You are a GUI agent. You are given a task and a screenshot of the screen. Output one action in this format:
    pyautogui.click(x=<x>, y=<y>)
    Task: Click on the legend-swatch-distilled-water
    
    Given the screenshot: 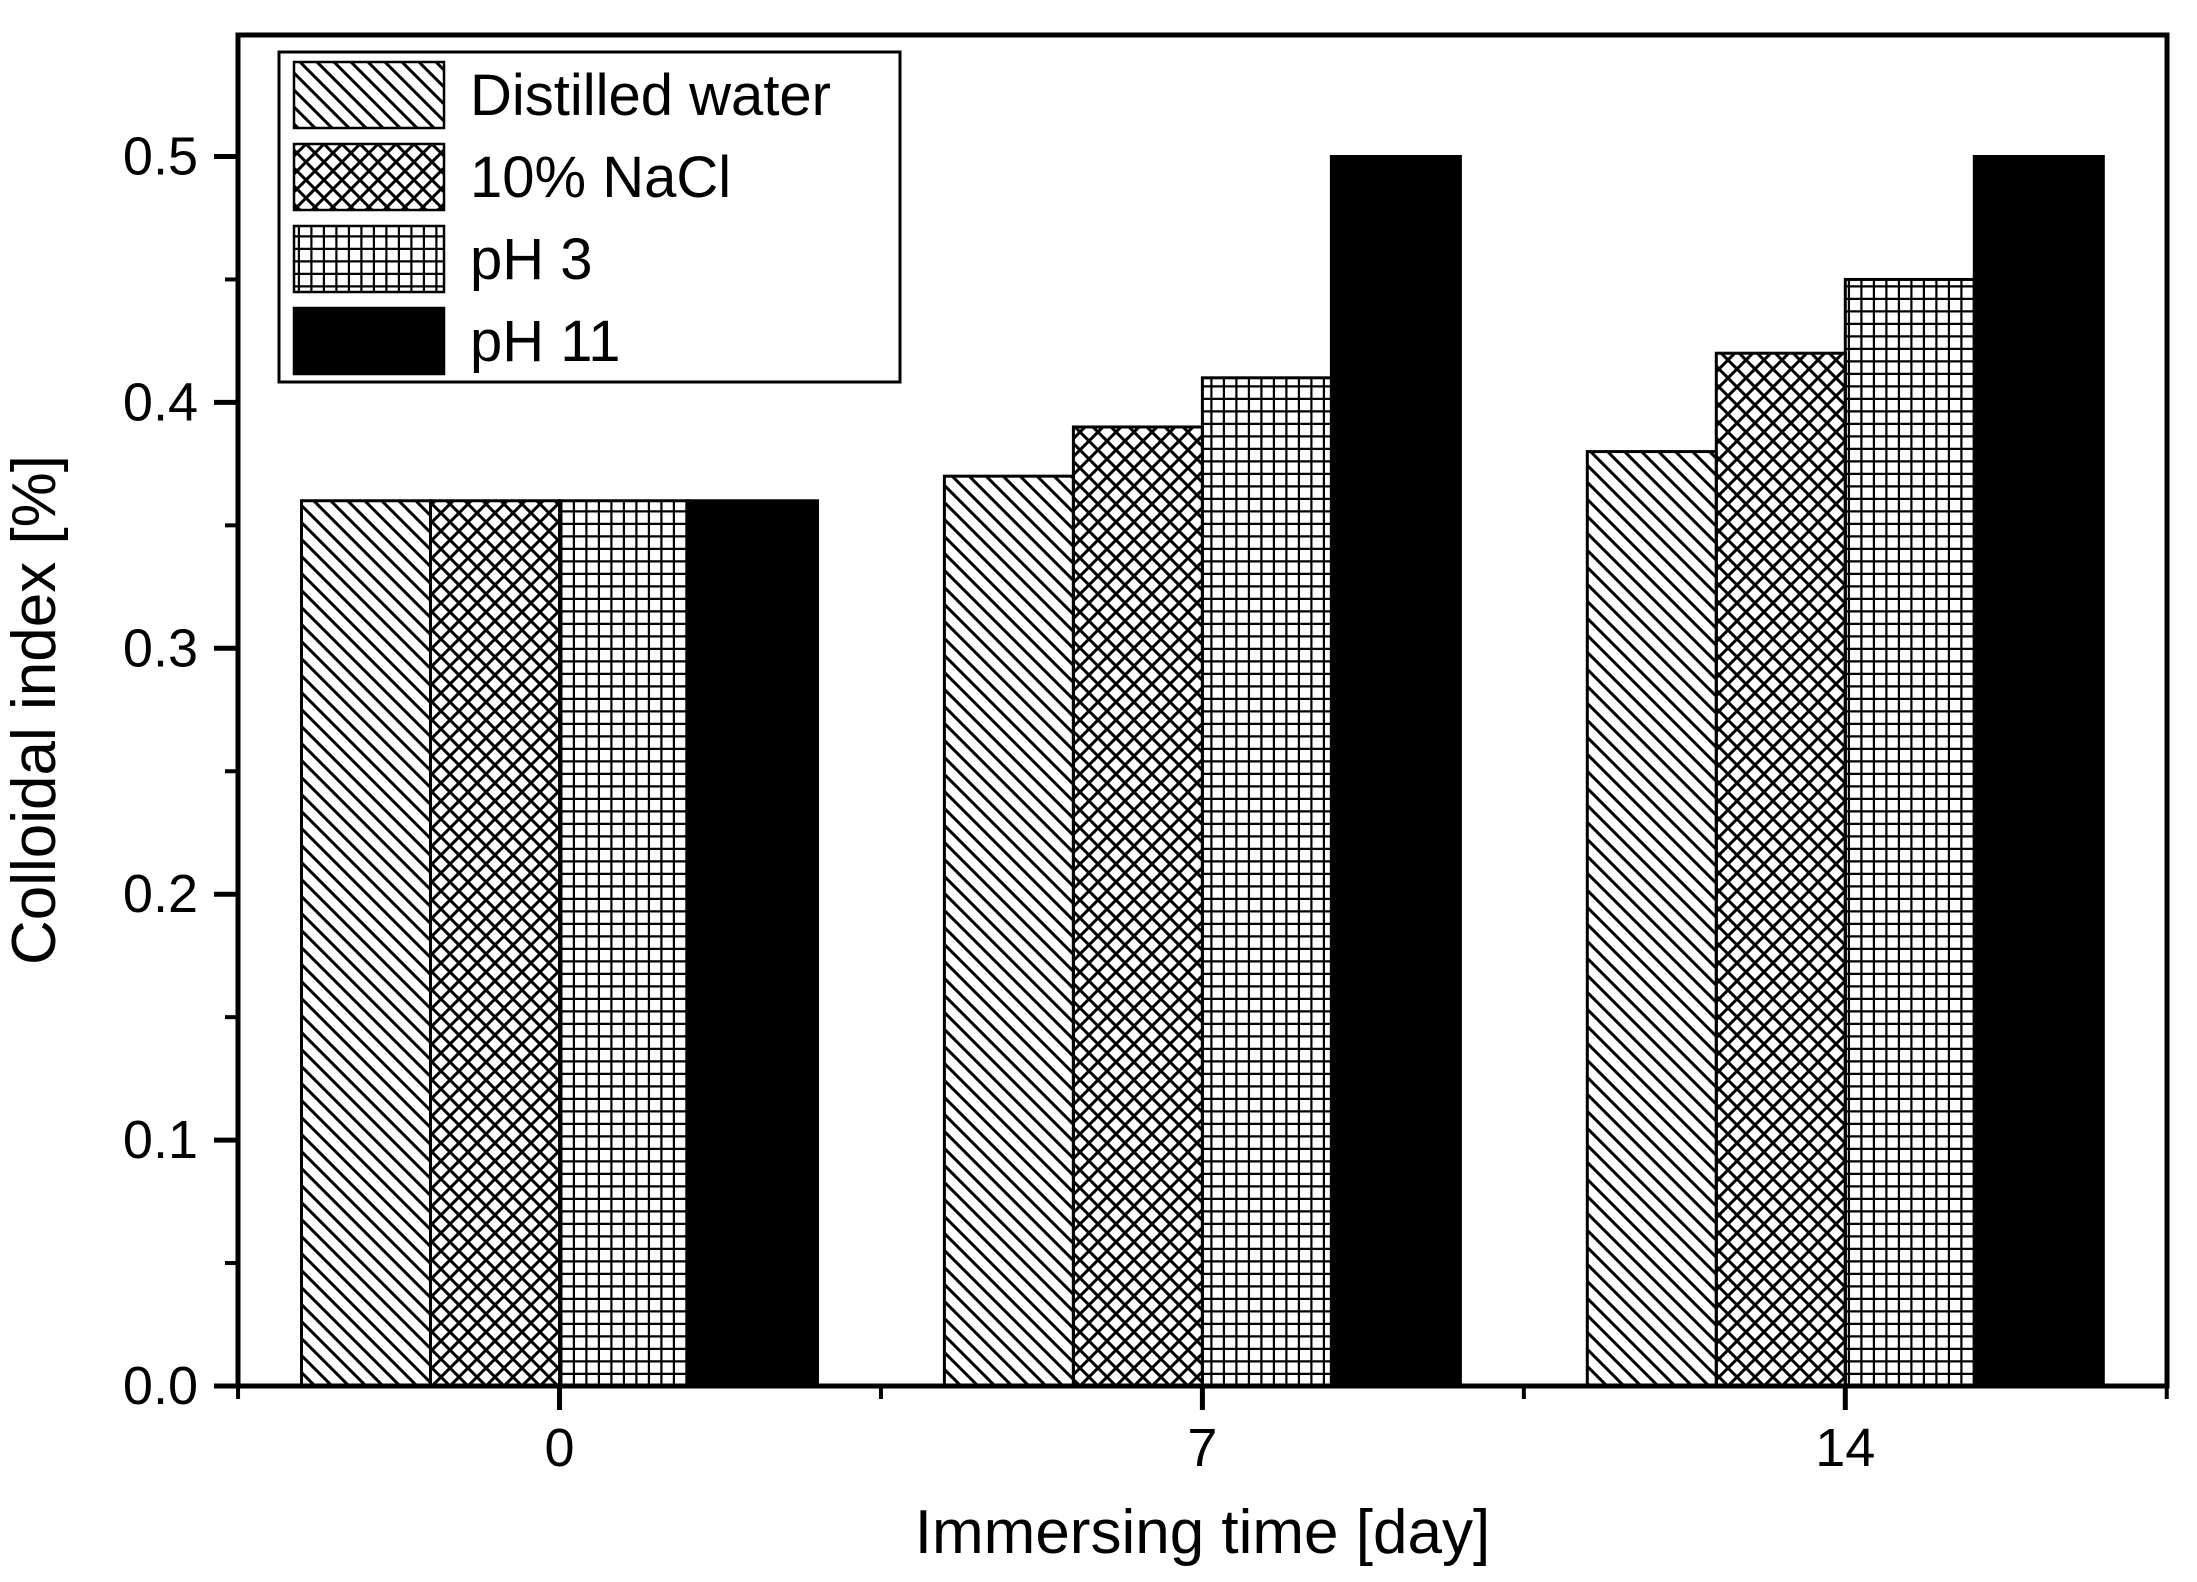 What is the action you would take?
    pyautogui.click(x=369, y=95)
    